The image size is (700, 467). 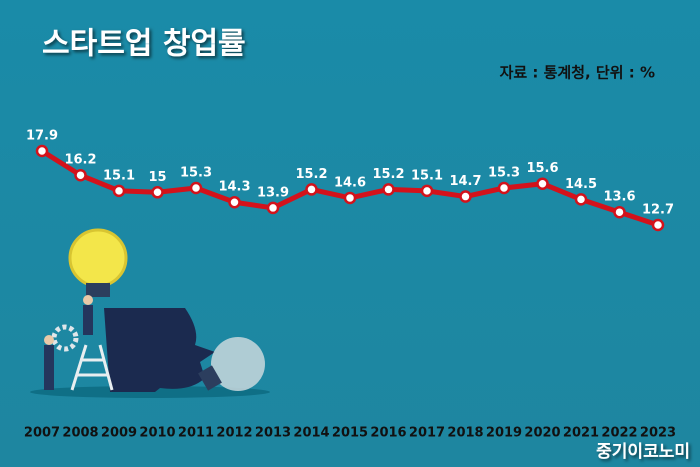 I want to click on data-label: 14.7, so click(x=465, y=181).